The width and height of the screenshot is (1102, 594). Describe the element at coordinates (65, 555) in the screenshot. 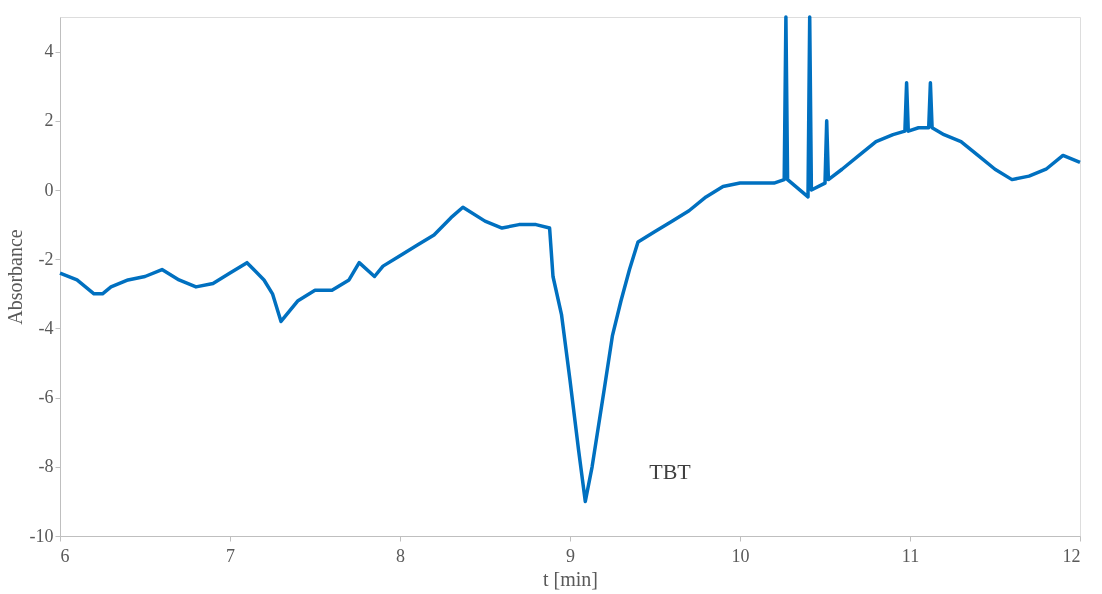

I see `x-tick-label: 6` at that location.